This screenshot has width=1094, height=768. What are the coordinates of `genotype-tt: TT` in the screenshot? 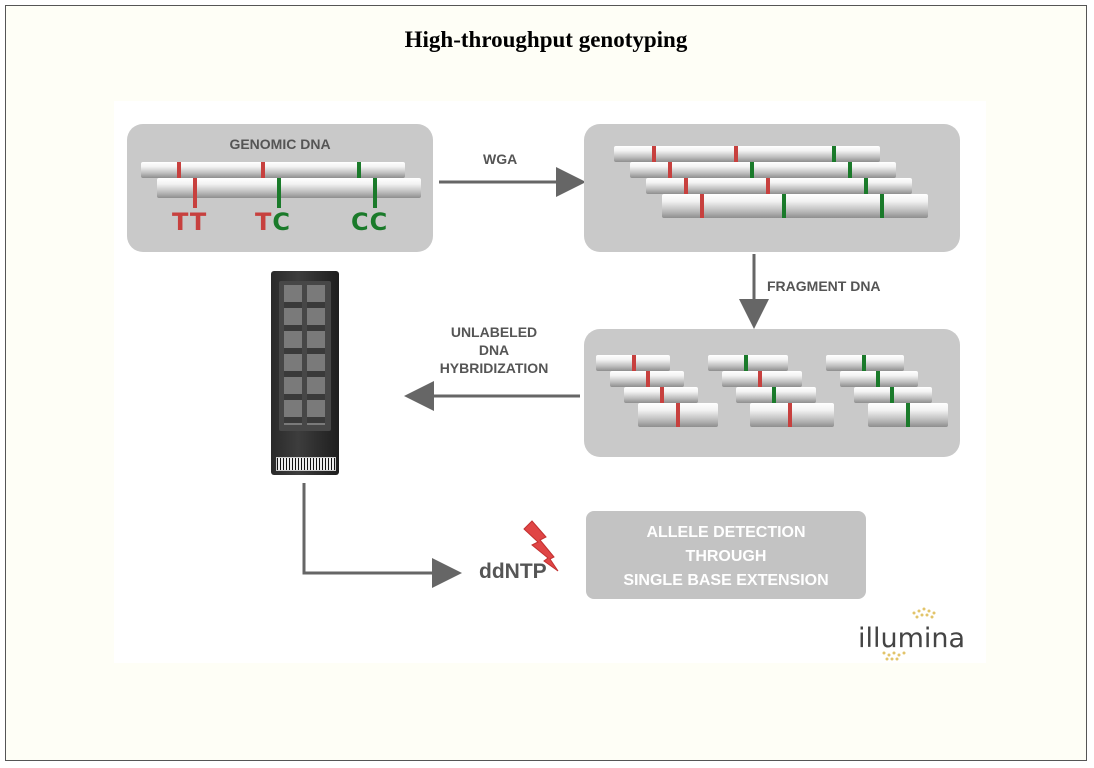 It's located at (190, 222).